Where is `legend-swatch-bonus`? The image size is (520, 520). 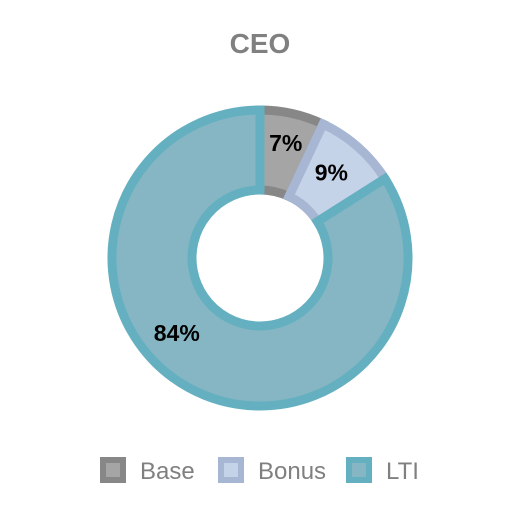 legend-swatch-bonus is located at coordinates (231, 470).